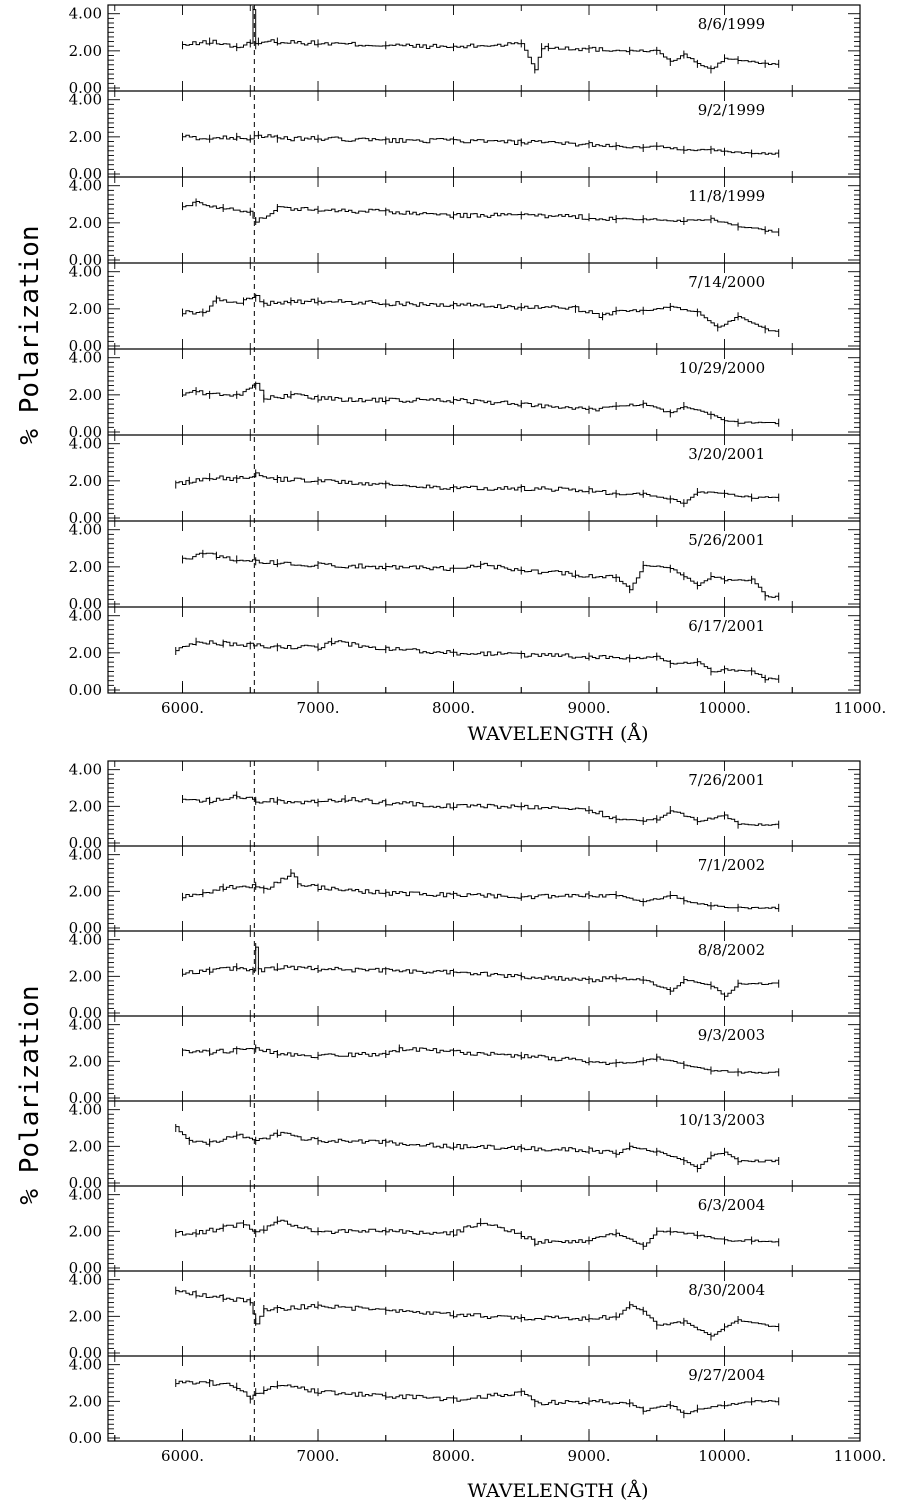 The width and height of the screenshot is (900, 1505). Describe the element at coordinates (731, 110) in the screenshot. I see `panel-date-label: 9/2/1999` at that location.